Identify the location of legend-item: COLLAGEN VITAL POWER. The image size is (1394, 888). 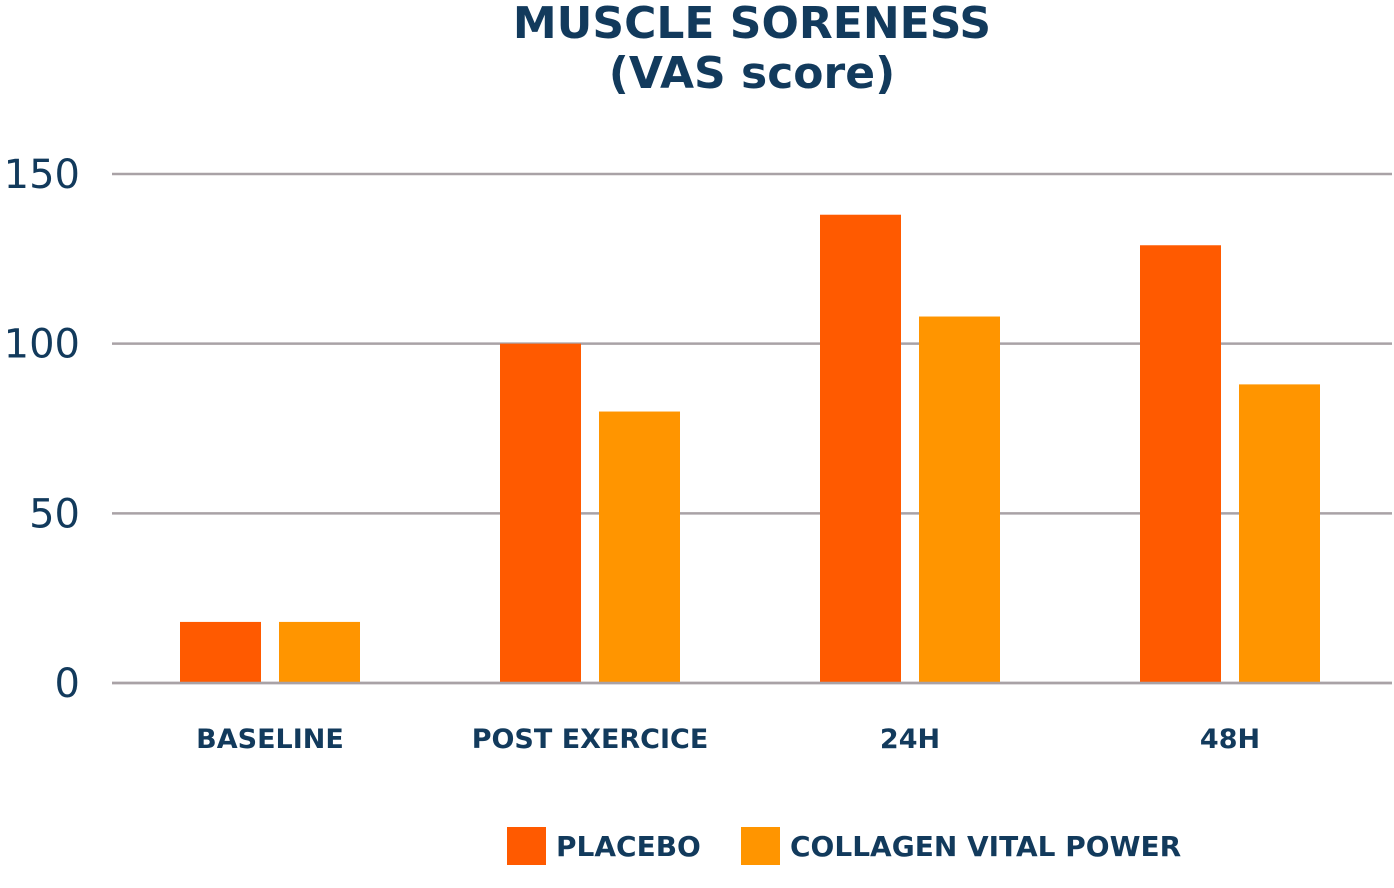
(961, 846).